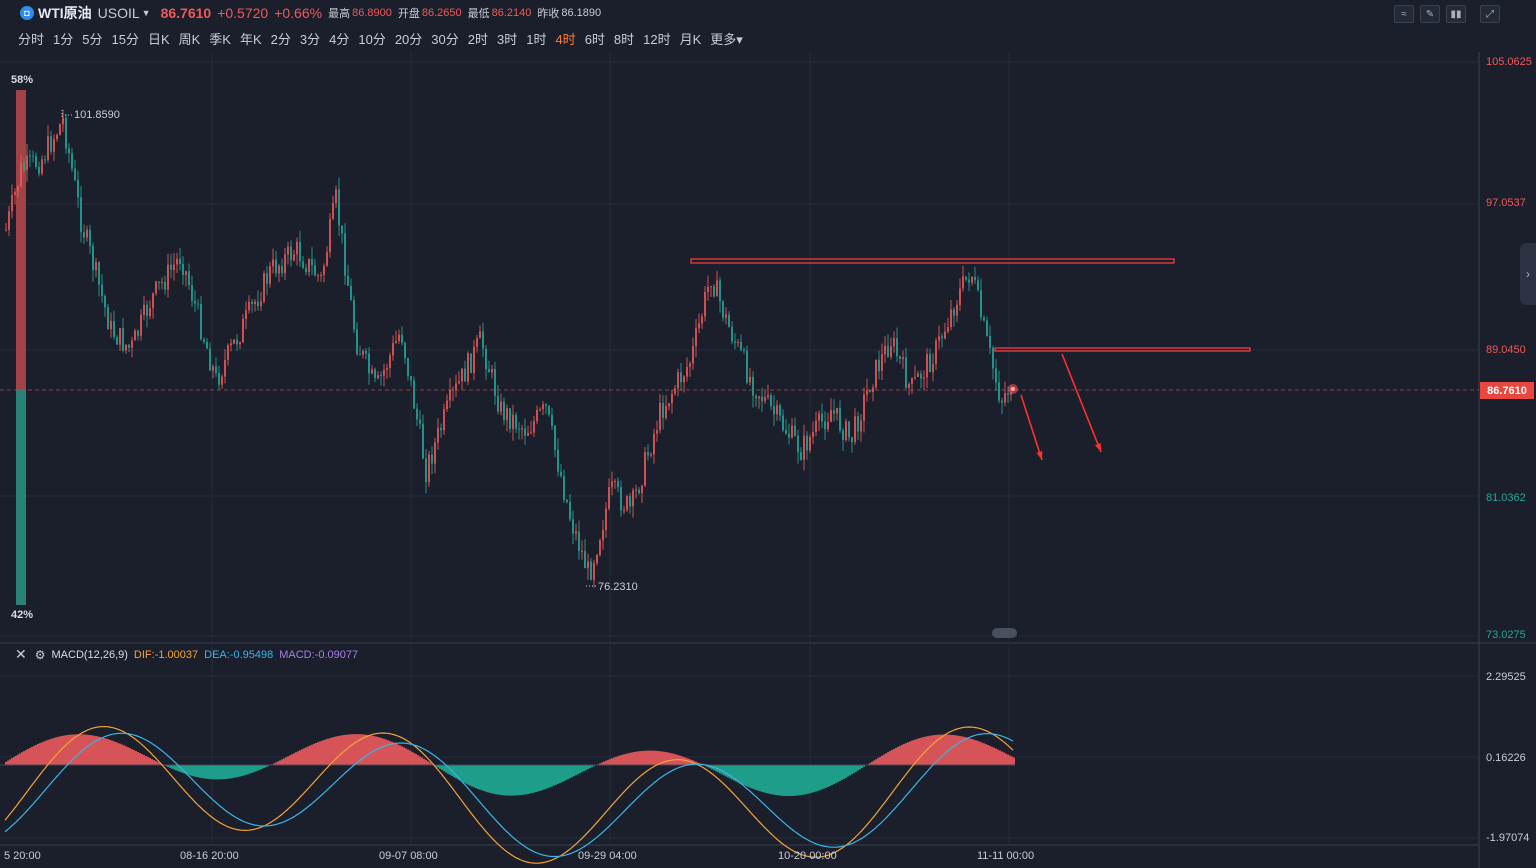 The height and width of the screenshot is (868, 1536). What do you see at coordinates (63, 39) in the screenshot?
I see `period-tab: 1分` at bounding box center [63, 39].